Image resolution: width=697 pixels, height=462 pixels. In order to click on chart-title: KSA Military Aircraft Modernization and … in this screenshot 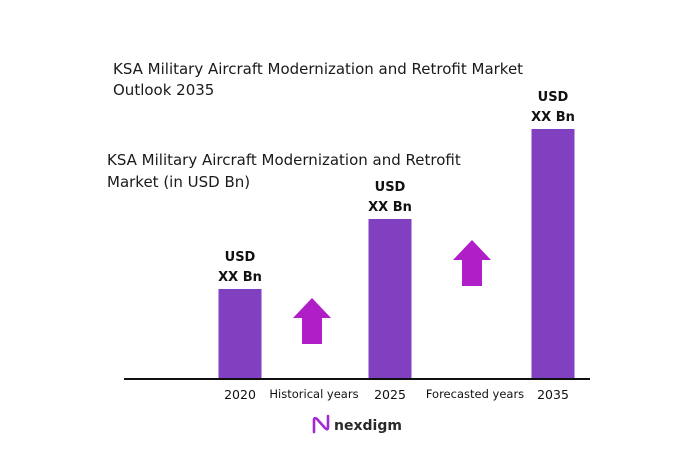, I will do `click(318, 79)`.